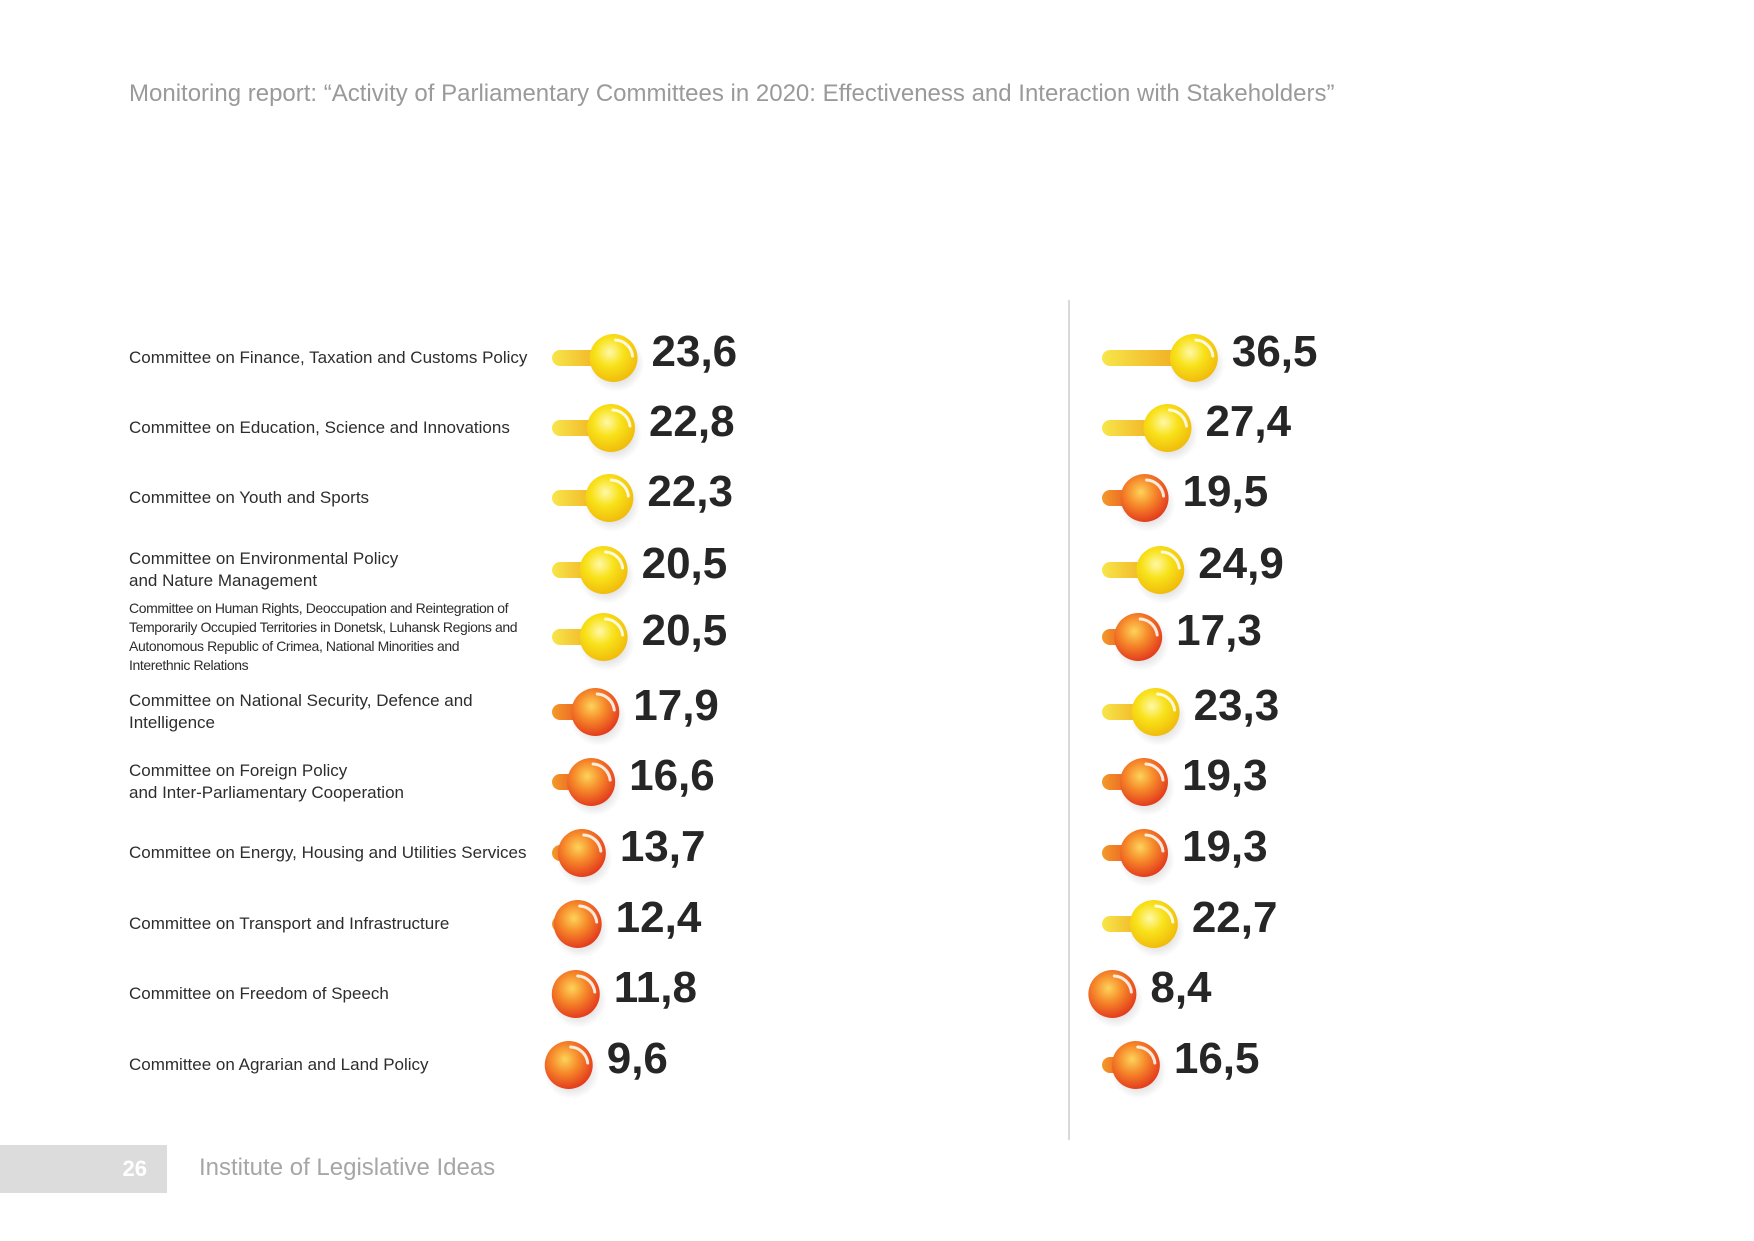 The height and width of the screenshot is (1241, 1754). What do you see at coordinates (692, 421) in the screenshot?
I see `value-label: 22,8` at bounding box center [692, 421].